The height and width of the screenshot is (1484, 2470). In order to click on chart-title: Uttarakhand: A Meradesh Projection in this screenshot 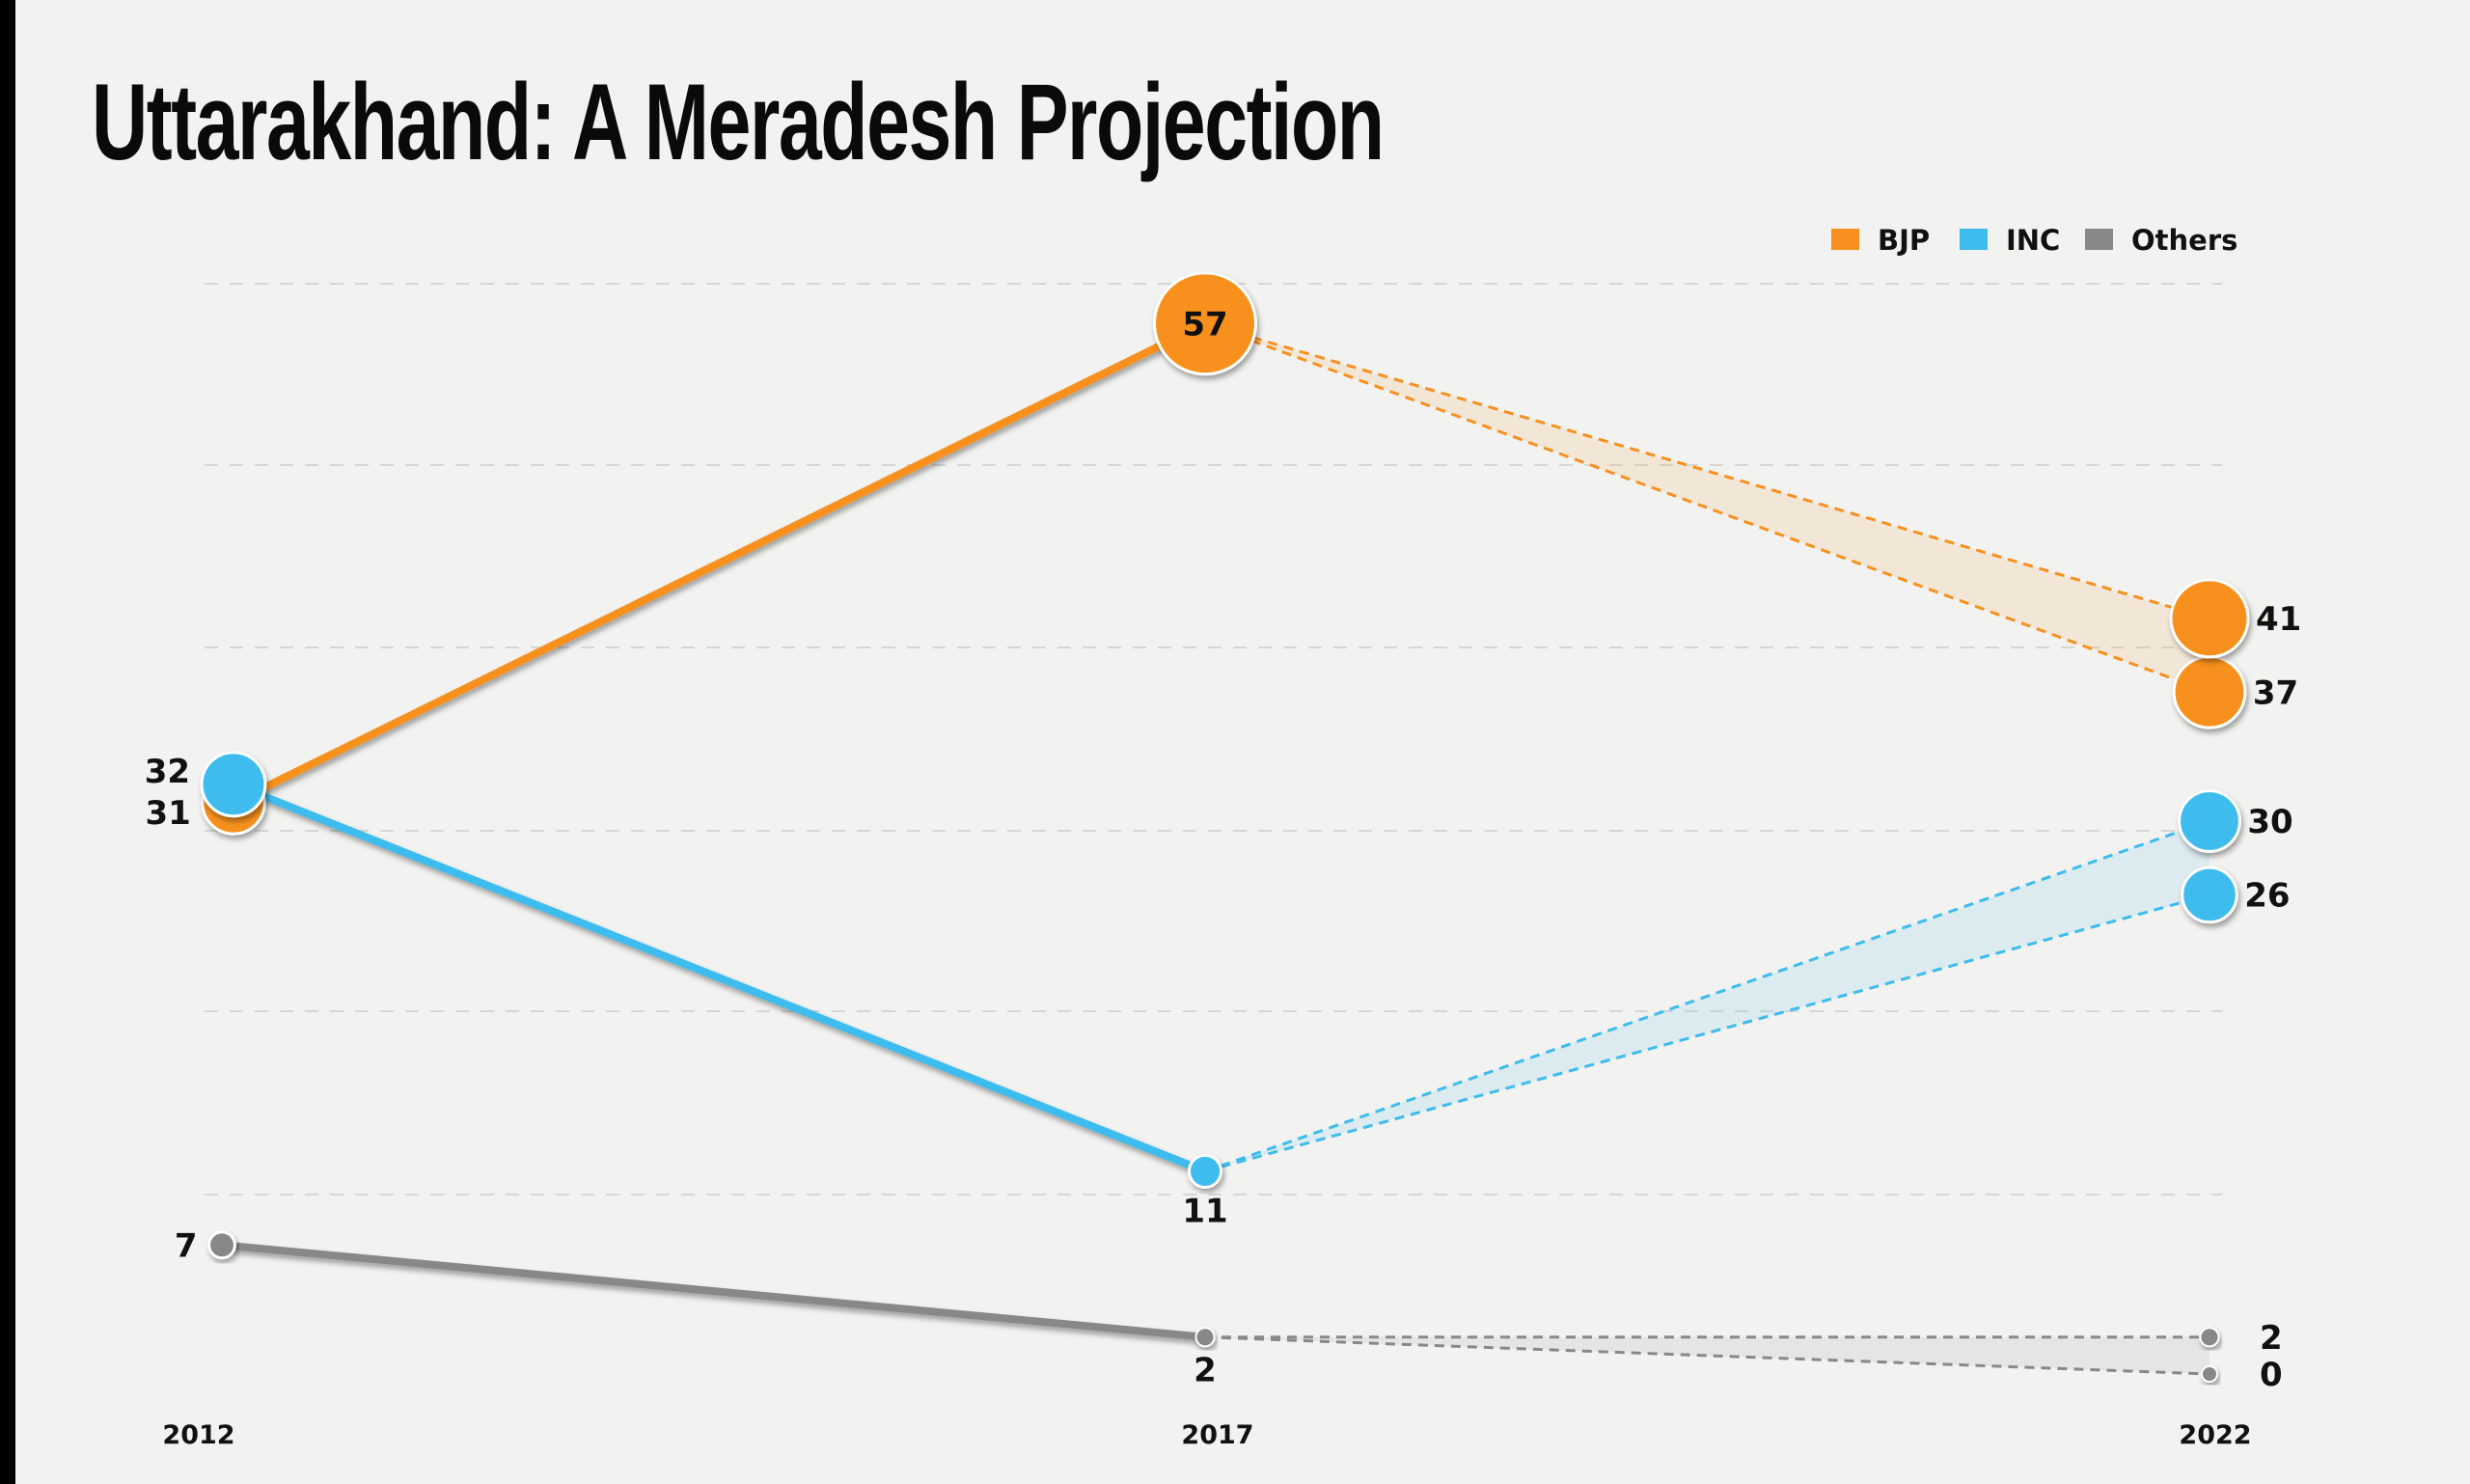, I will do `click(738, 122)`.